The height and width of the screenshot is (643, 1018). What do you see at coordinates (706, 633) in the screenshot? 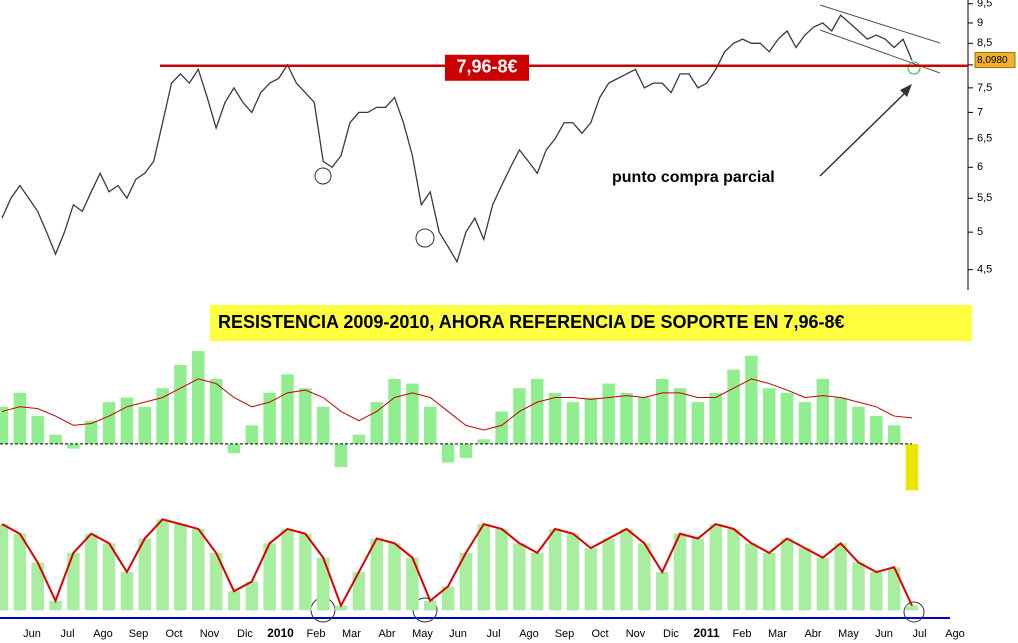
I see `x-tick-label: 2011` at bounding box center [706, 633].